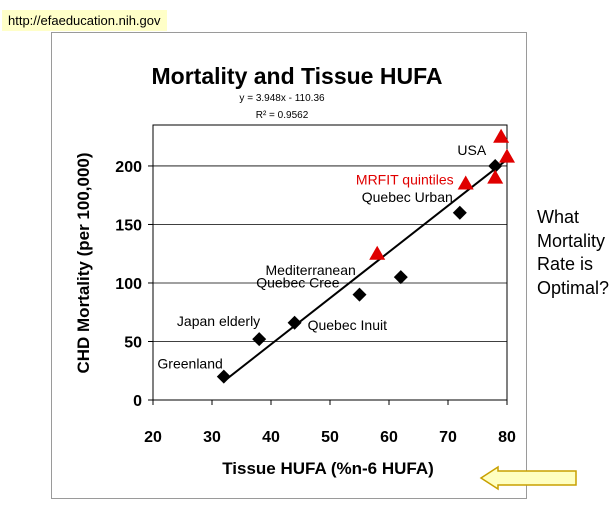 The width and height of the screenshot is (610, 515). I want to click on y-tick-label: 0, so click(137, 401).